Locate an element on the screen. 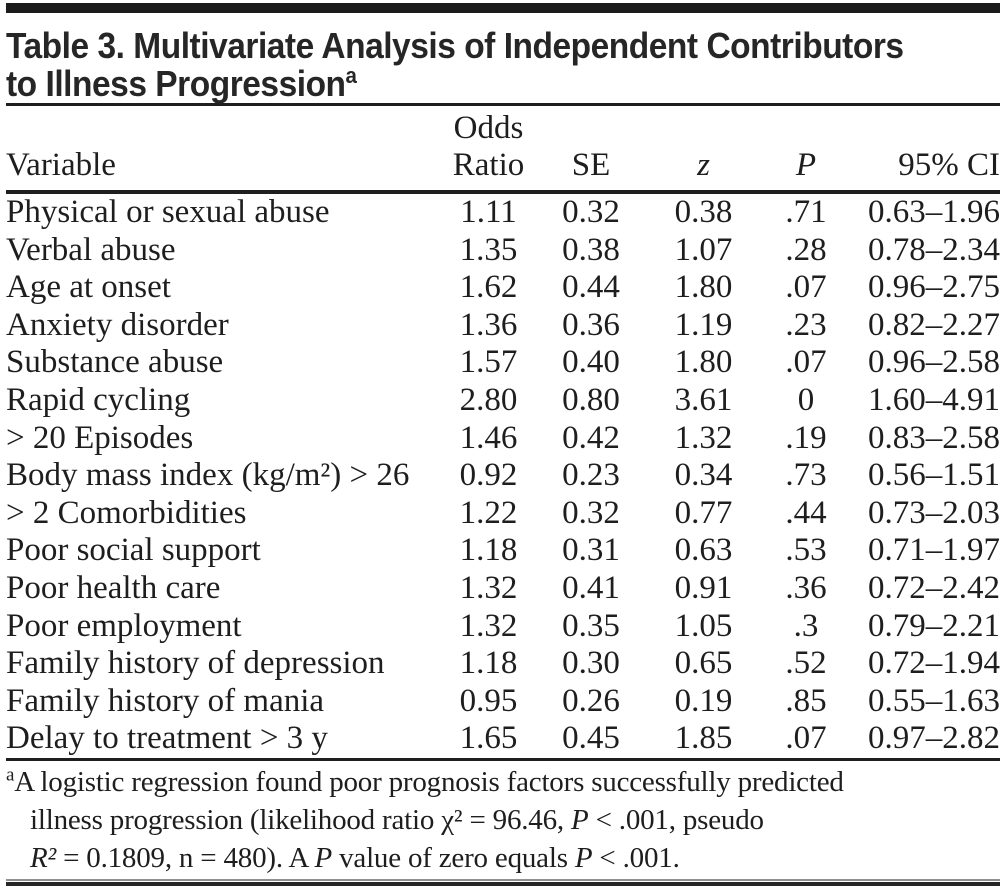 The image size is (1006, 893). footnote-text: < .001, pseudo is located at coordinates (676, 819).